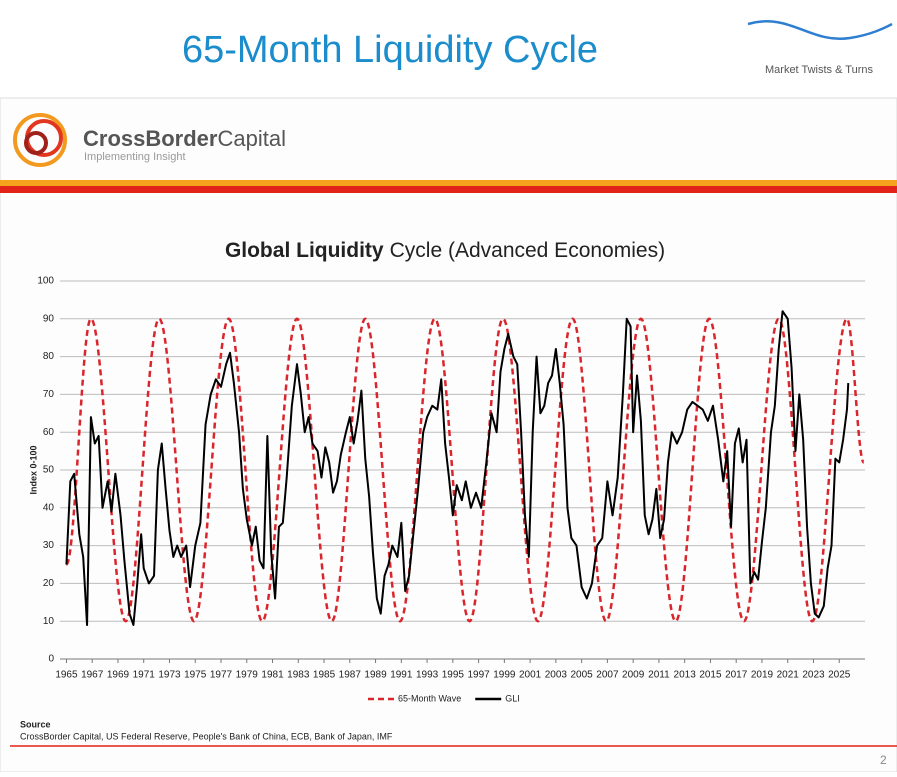 Image resolution: width=897 pixels, height=777 pixels. I want to click on brand-swoosh, so click(820, 30).